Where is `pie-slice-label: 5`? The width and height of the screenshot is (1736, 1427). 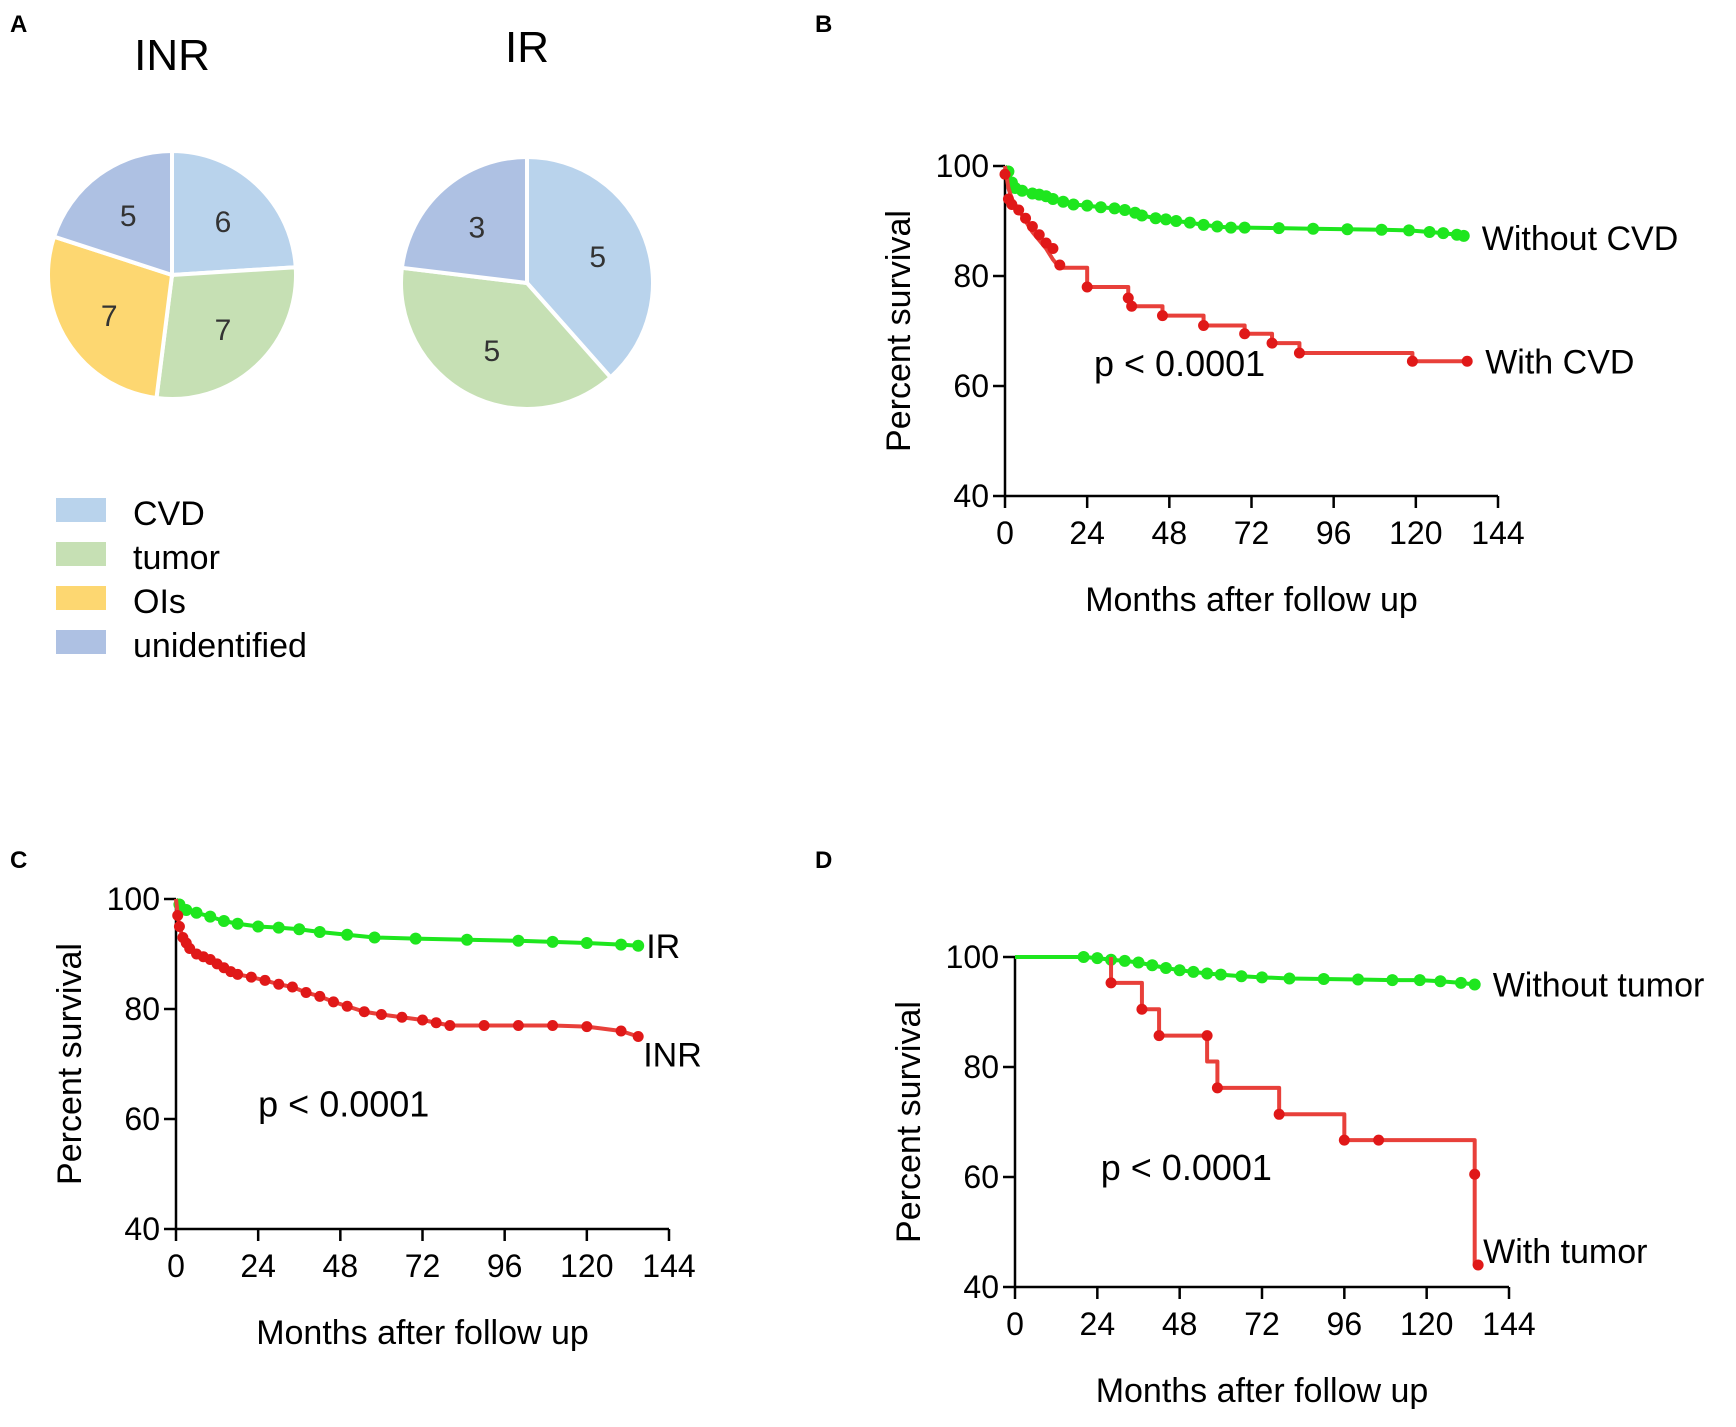
pie-slice-label: 5 is located at coordinates (597, 257).